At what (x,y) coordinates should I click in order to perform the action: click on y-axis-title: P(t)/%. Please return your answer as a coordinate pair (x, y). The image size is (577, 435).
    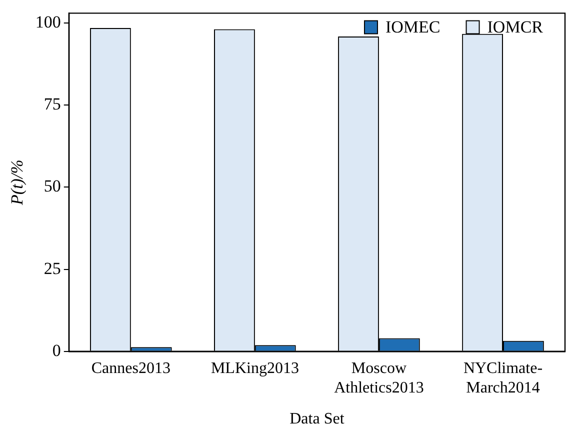
    Looking at the image, I should click on (17, 183).